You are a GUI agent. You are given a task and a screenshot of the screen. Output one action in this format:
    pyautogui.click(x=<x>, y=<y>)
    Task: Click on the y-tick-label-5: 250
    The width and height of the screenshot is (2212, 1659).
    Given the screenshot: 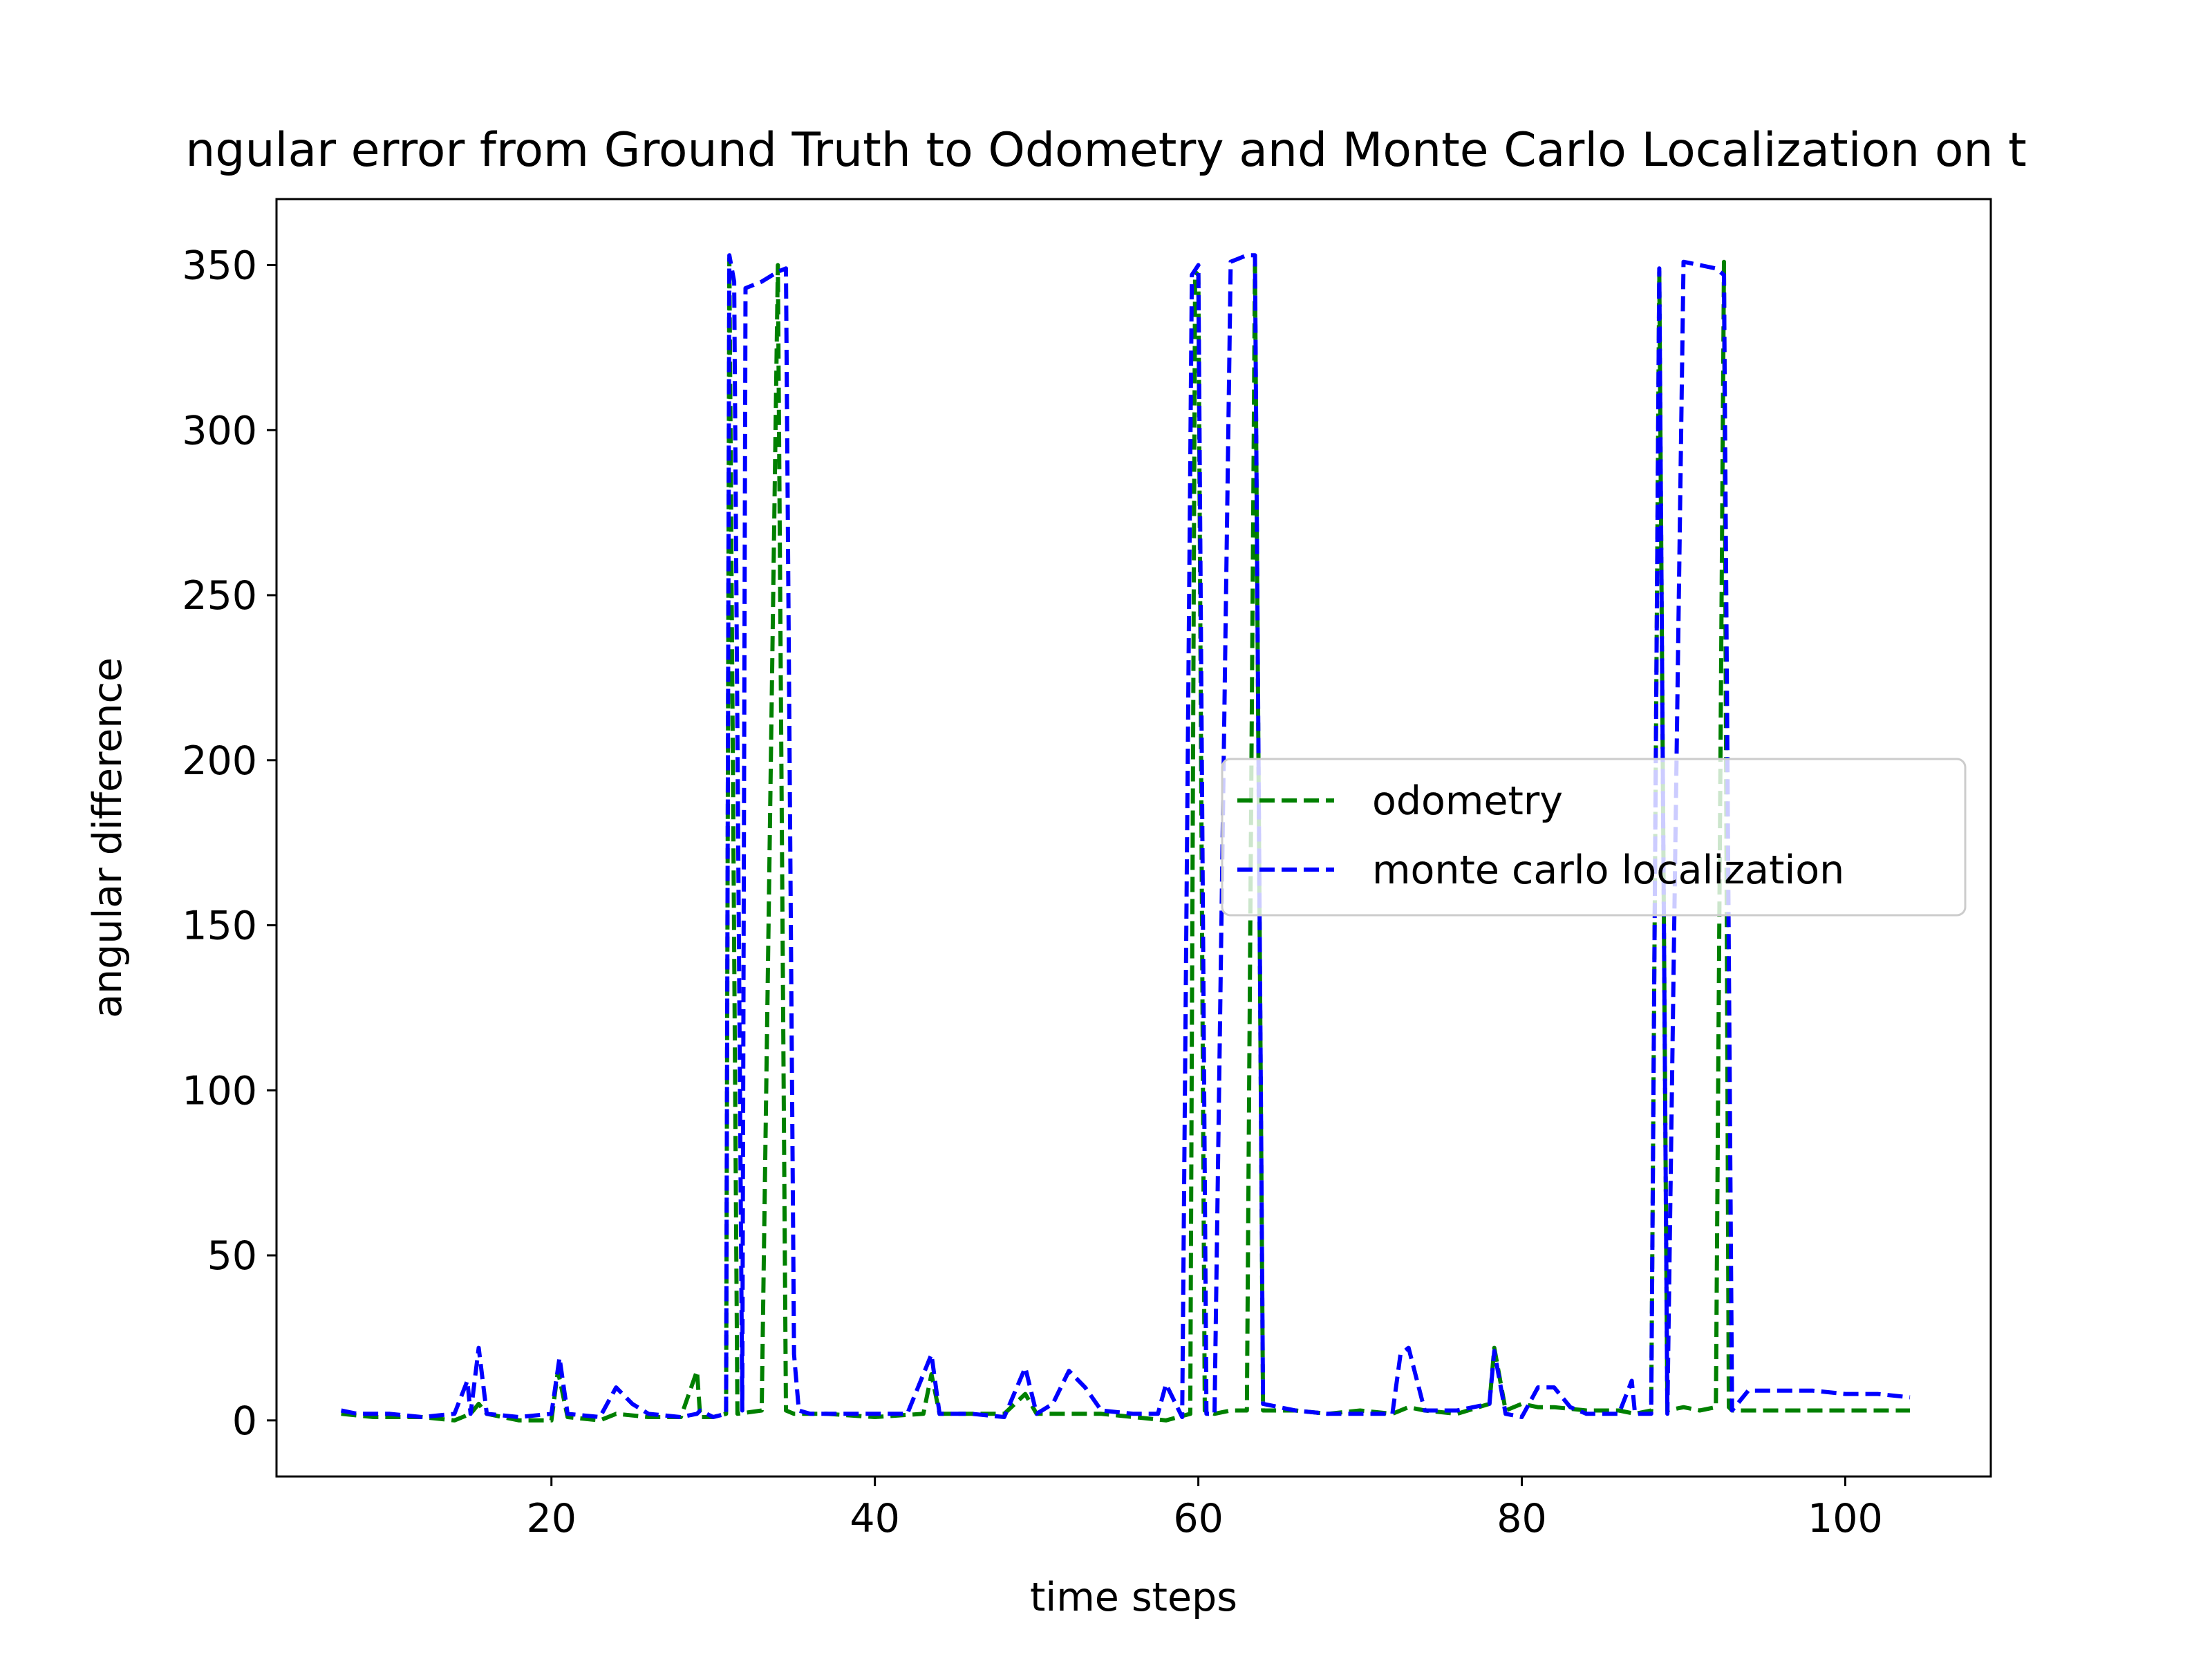 What is the action you would take?
    pyautogui.click(x=219, y=596)
    